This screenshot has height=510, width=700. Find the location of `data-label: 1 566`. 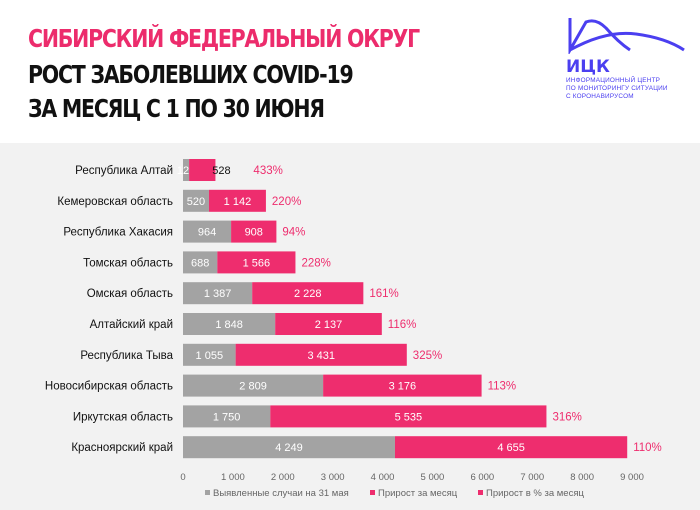

data-label: 1 566 is located at coordinates (257, 263).